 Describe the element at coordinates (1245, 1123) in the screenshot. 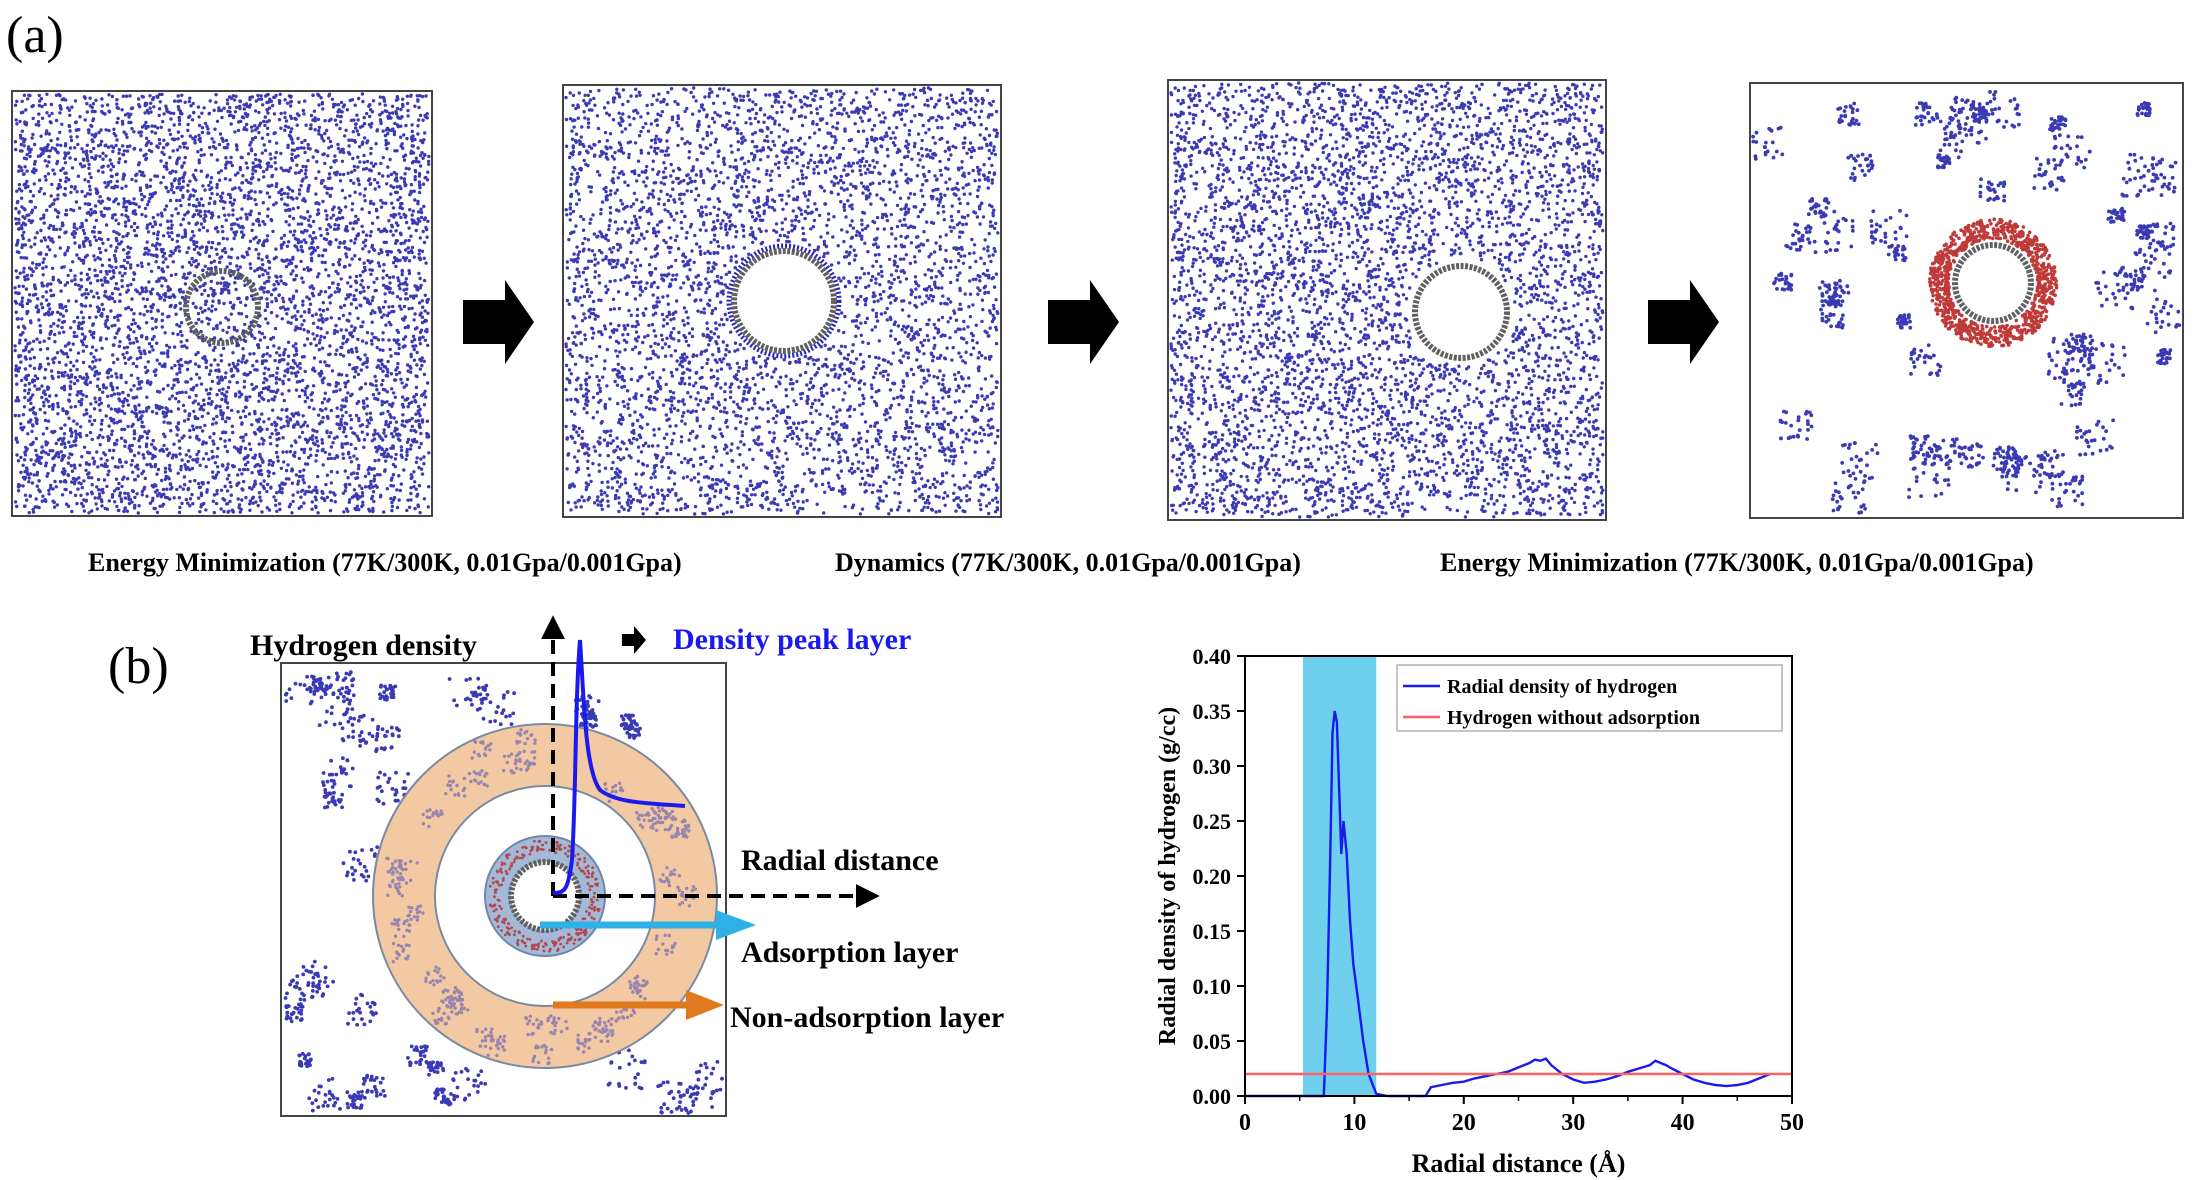

I see `x-tick-label: 0` at that location.